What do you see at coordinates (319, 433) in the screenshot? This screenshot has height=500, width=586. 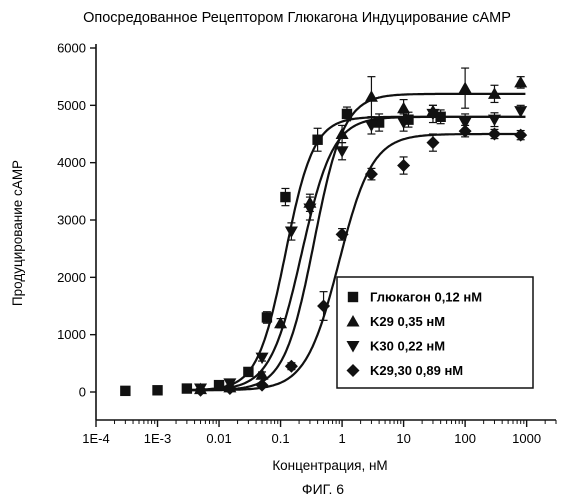 I see `x-ticks: 1E-4 1E-3 0.01 0.1 1 10 100 1000` at bounding box center [319, 433].